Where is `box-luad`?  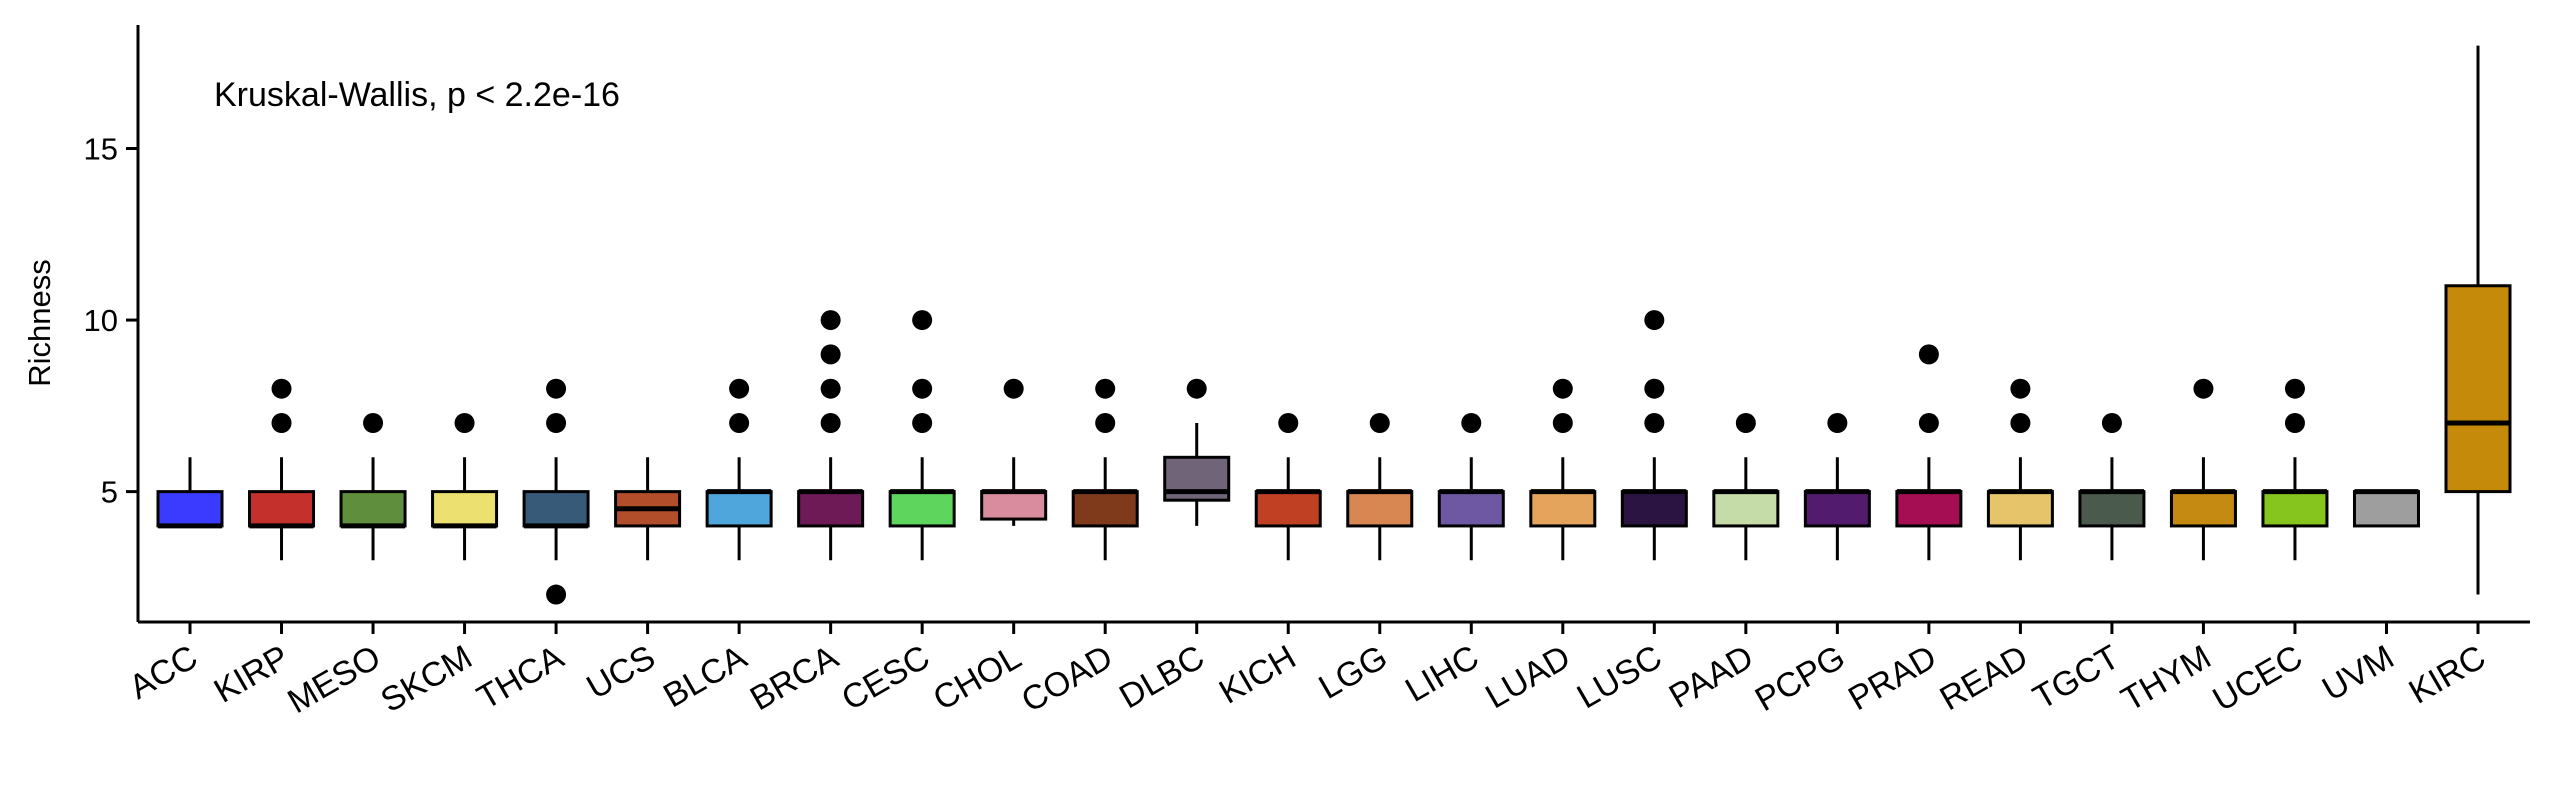 box-luad is located at coordinates (1563, 469).